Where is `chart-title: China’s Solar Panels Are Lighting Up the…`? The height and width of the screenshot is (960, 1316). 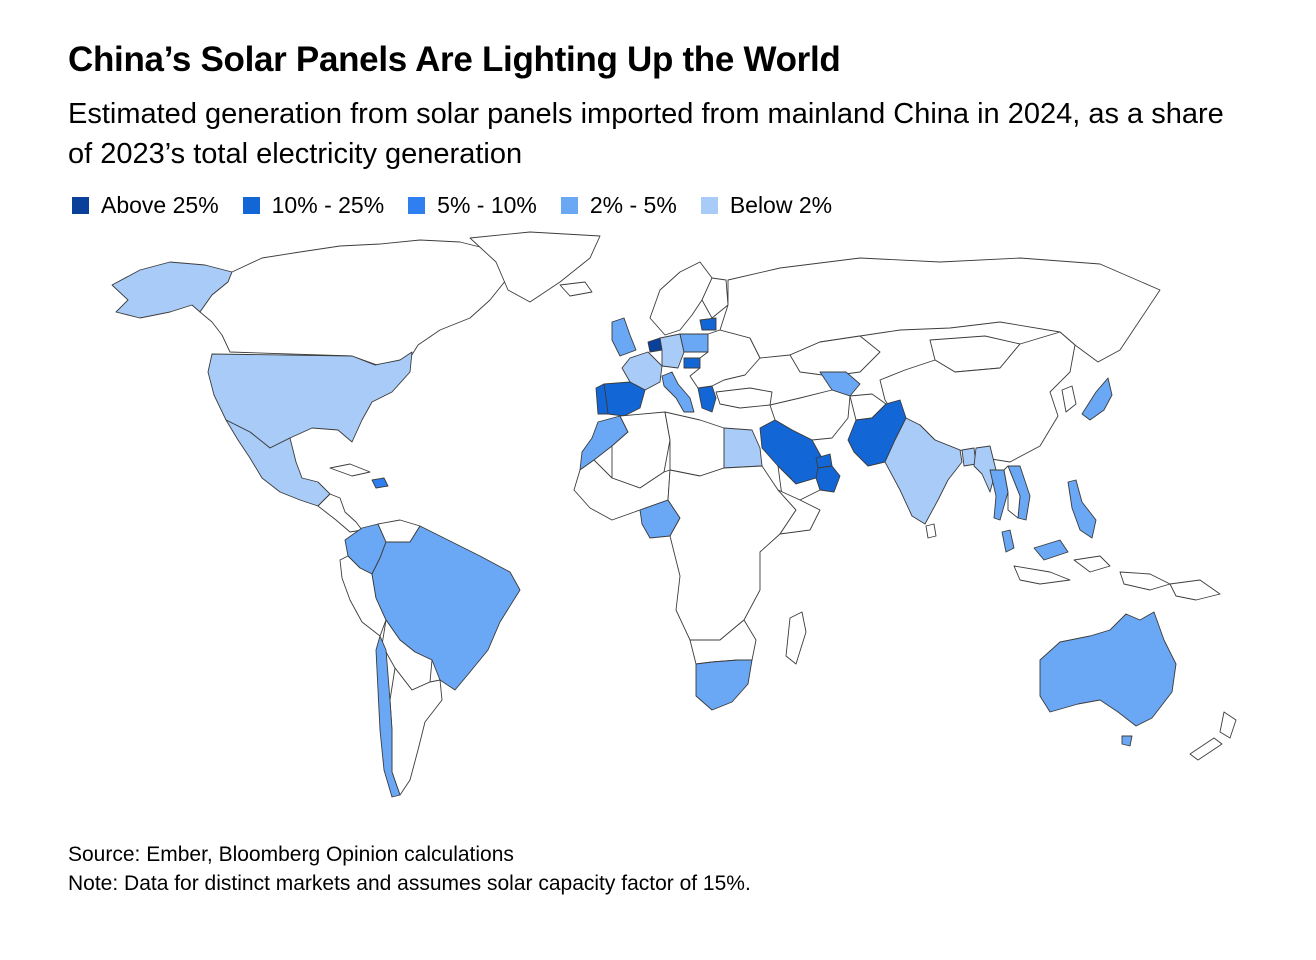
chart-title: China’s Solar Panels Are Lighting Up the… is located at coordinates (454, 59).